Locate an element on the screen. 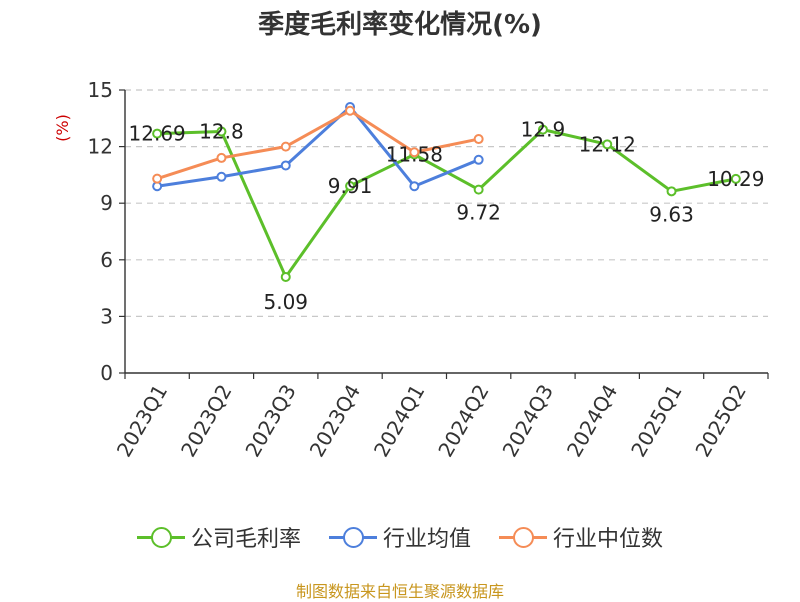  x-tick-label: 2024Q2 is located at coordinates (463, 420).